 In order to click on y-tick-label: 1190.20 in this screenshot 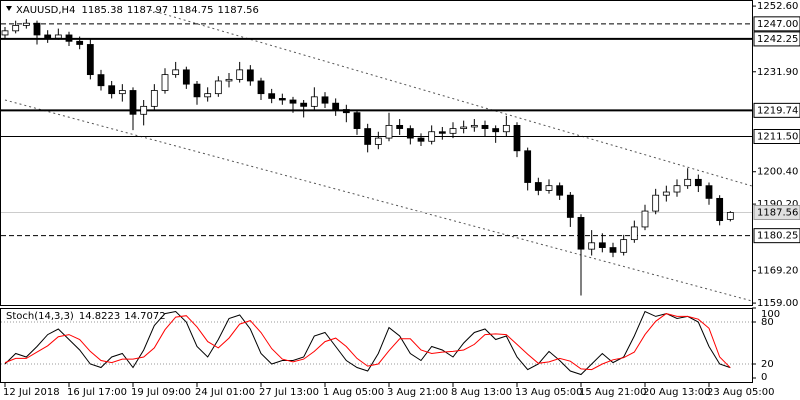, I will do `click(777, 204)`.